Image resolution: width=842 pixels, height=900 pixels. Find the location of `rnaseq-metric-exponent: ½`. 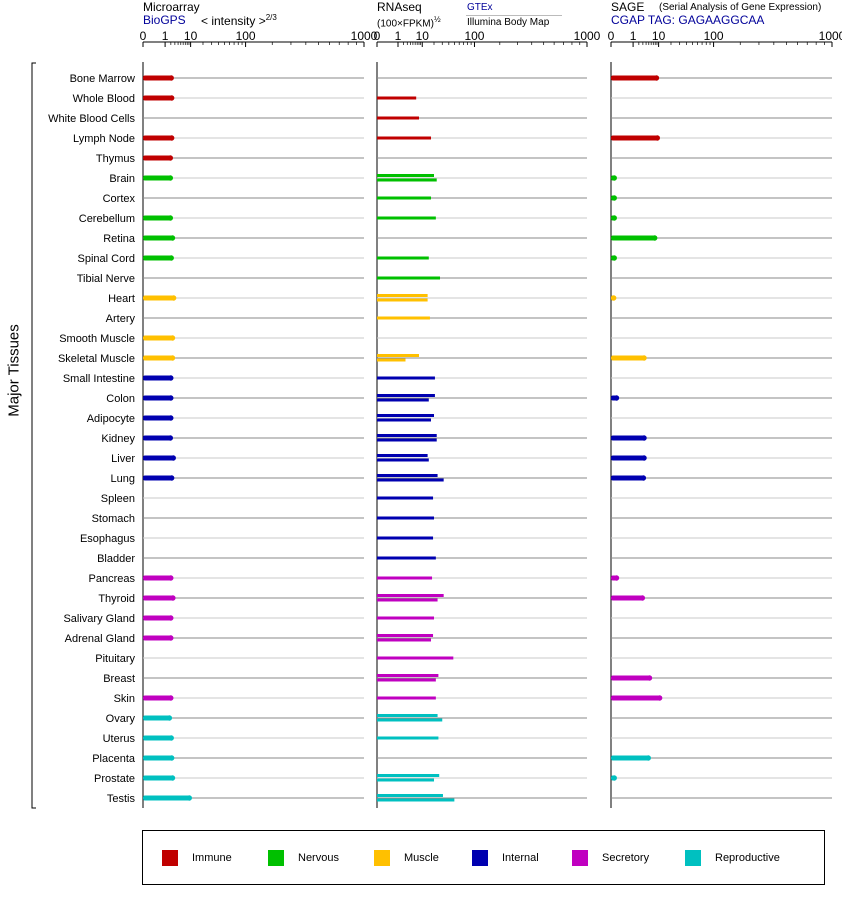

rnaseq-metric-exponent: ½ is located at coordinates (437, 19).